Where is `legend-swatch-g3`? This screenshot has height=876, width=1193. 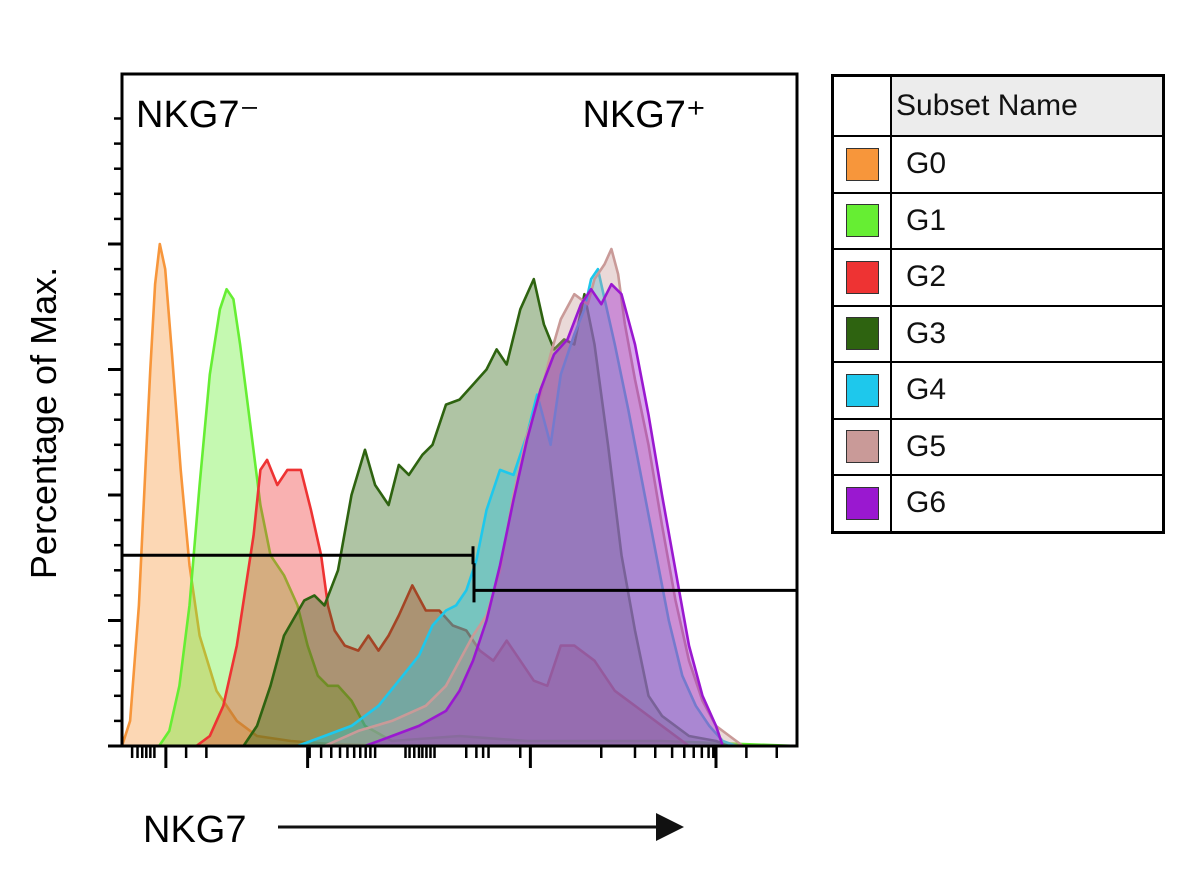 legend-swatch-g3 is located at coordinates (862, 334).